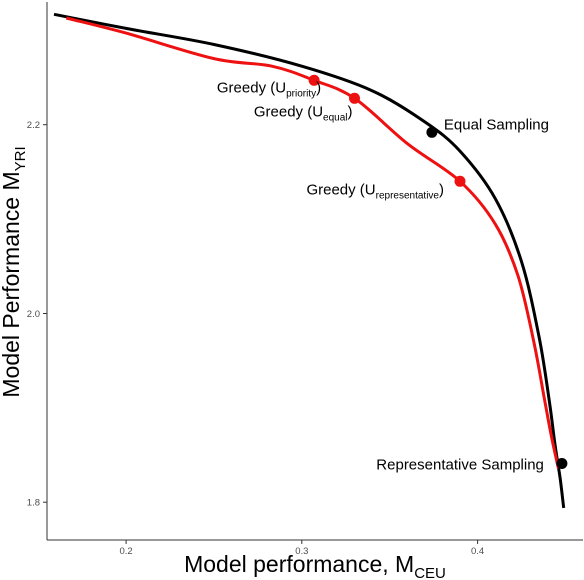 The height and width of the screenshot is (580, 584). I want to click on y-axis-title: Model Performance MYRI, so click(14, 271).